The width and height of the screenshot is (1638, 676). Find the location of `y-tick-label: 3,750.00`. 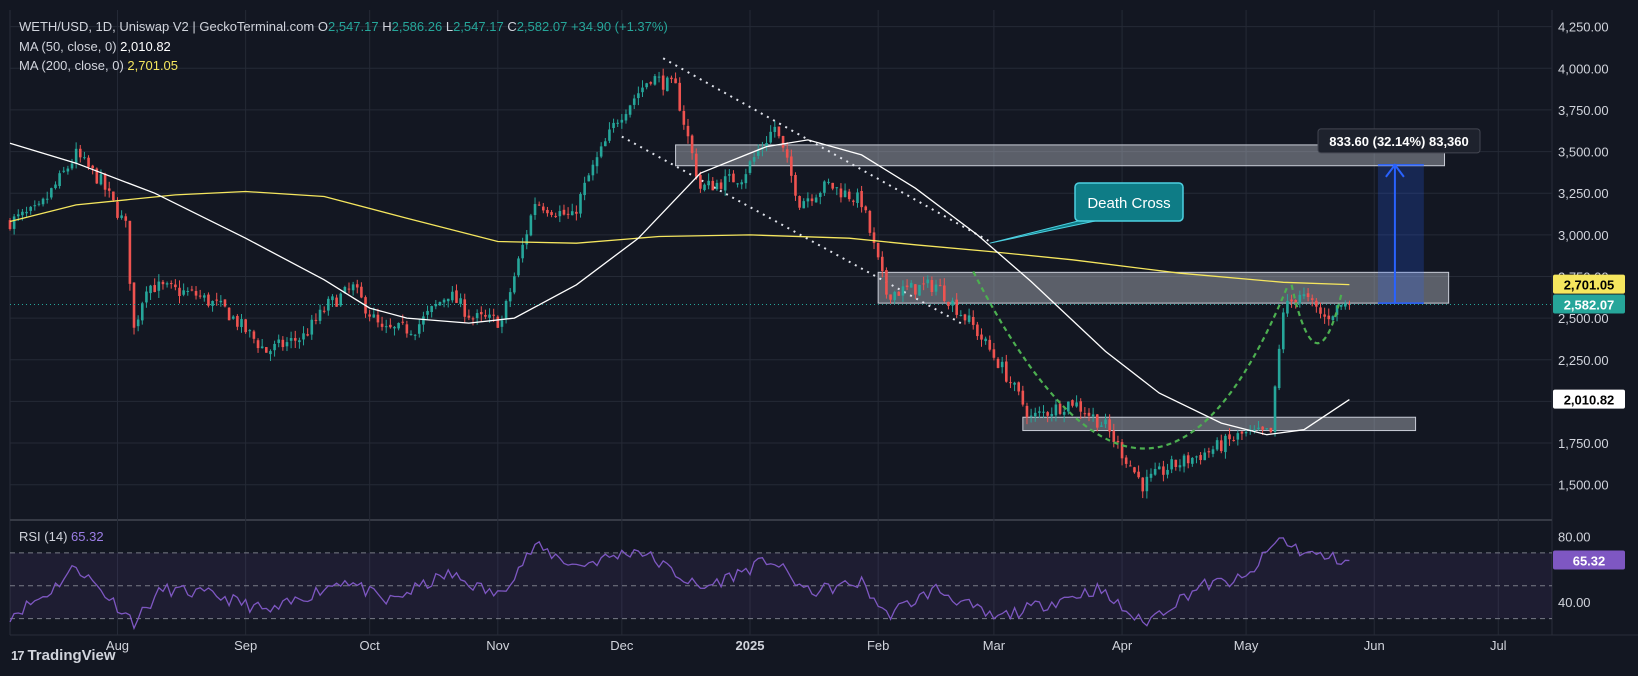

y-tick-label: 3,750.00 is located at coordinates (1583, 110).